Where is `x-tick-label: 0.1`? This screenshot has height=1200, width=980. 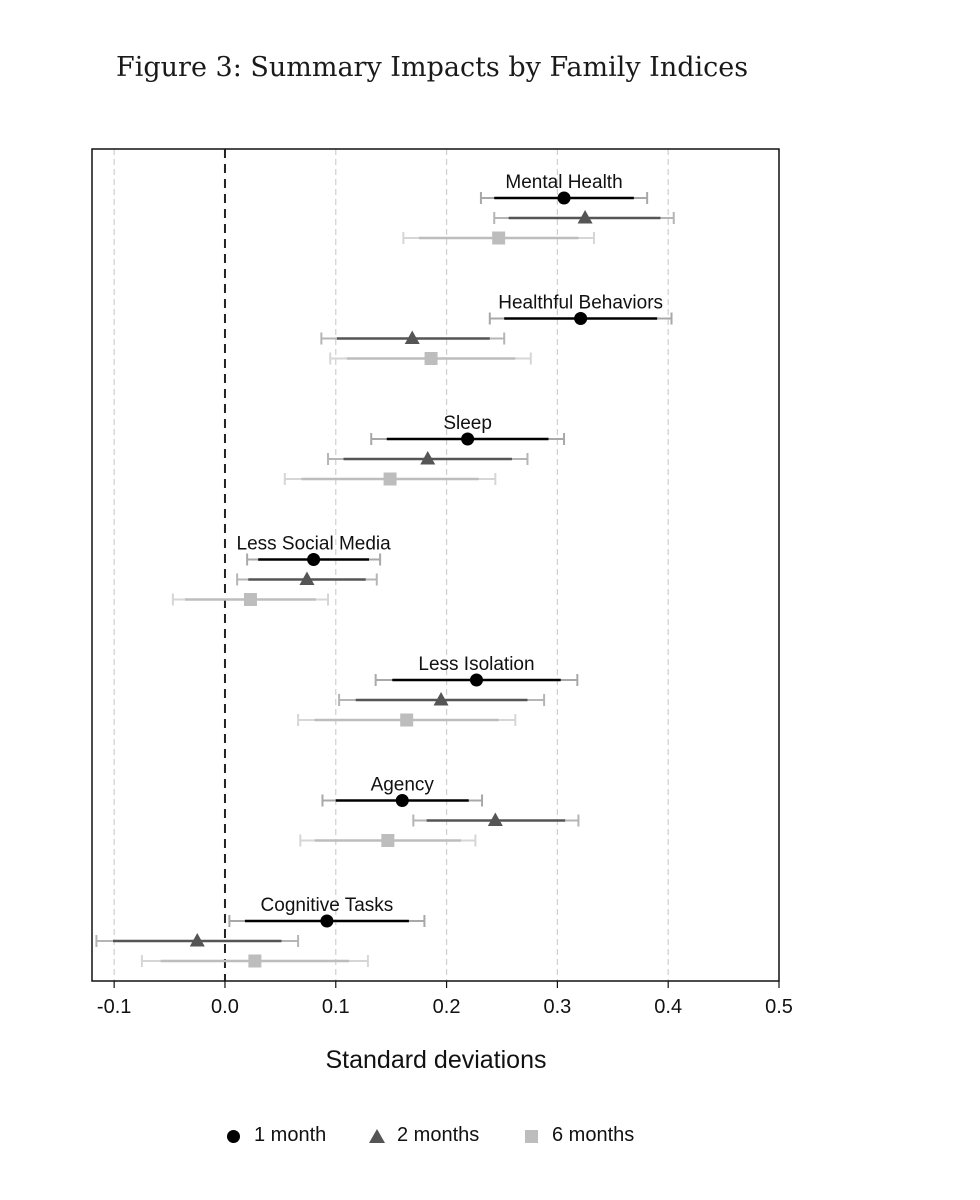 x-tick-label: 0.1 is located at coordinates (336, 1007).